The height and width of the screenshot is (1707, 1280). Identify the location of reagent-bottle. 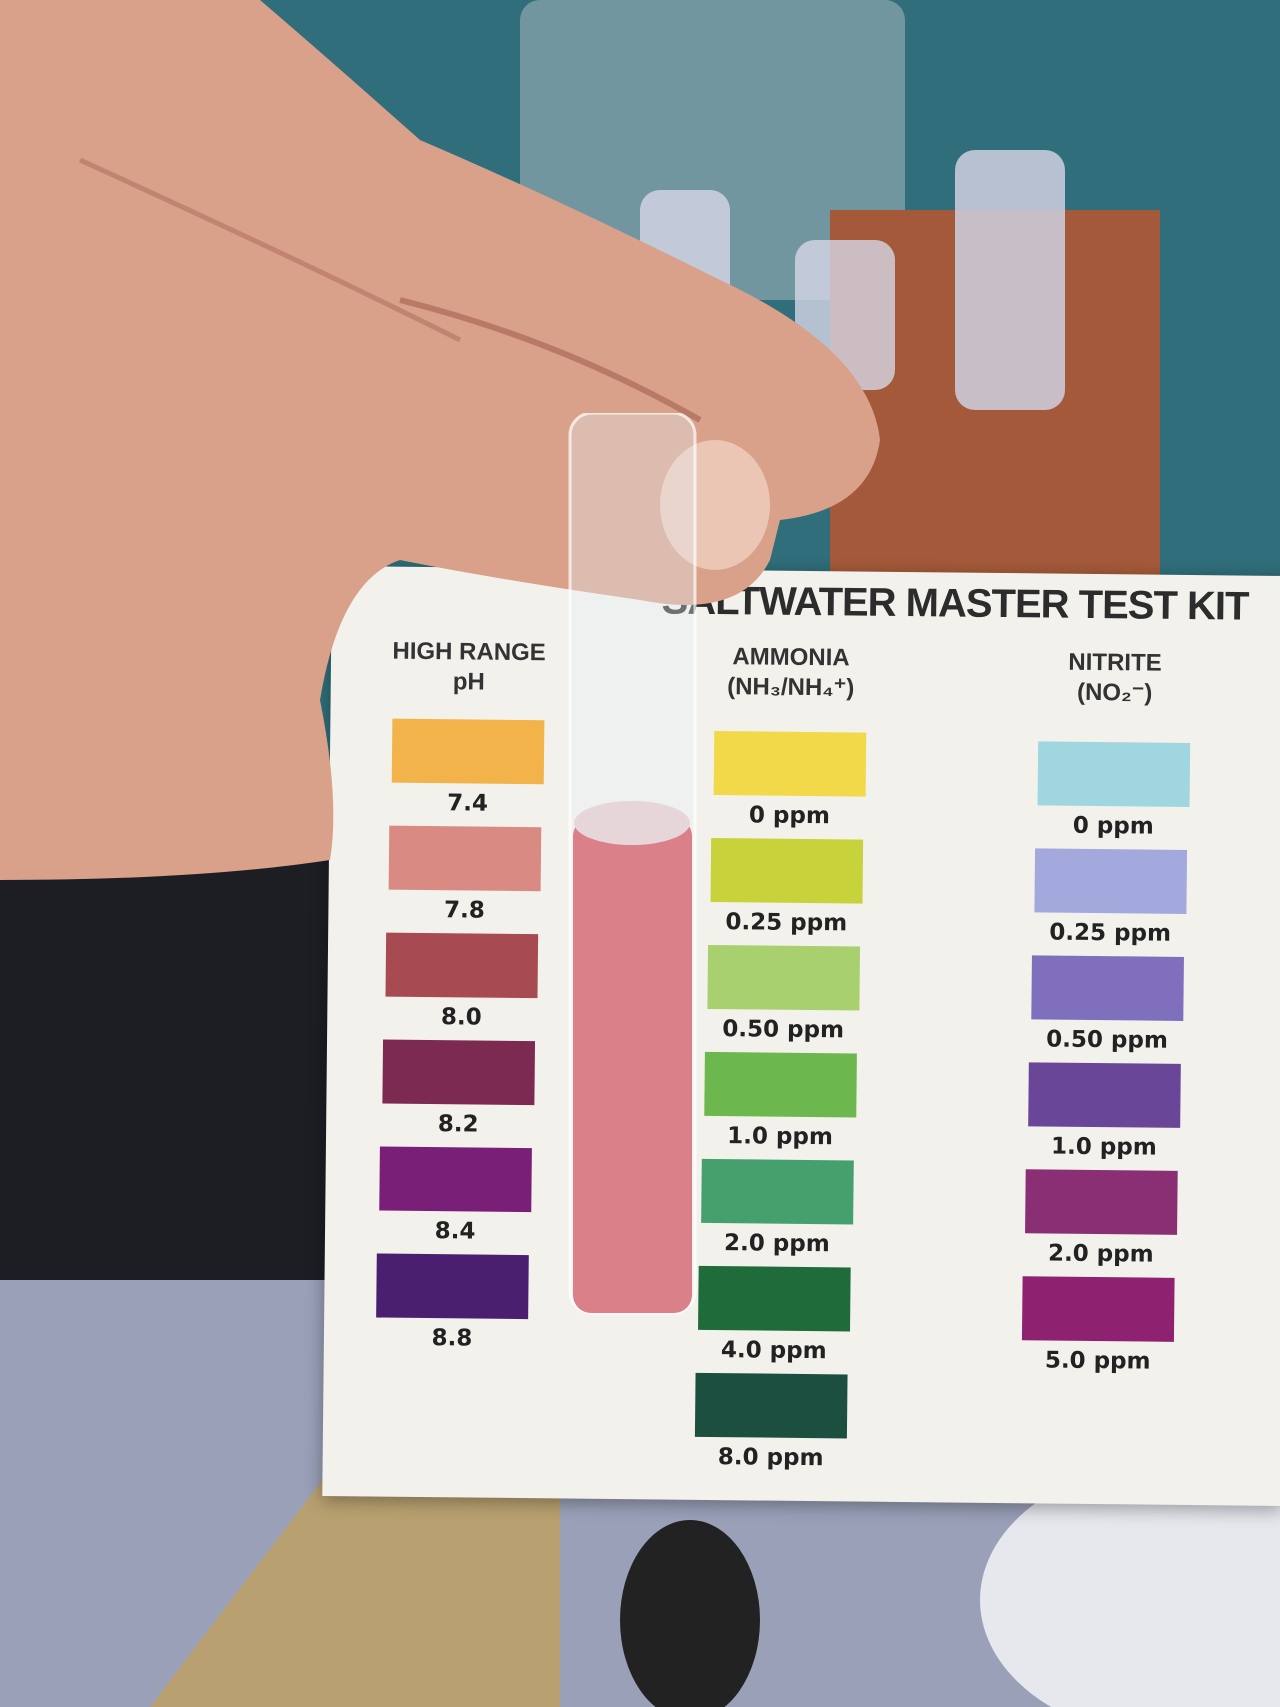
(1010, 280).